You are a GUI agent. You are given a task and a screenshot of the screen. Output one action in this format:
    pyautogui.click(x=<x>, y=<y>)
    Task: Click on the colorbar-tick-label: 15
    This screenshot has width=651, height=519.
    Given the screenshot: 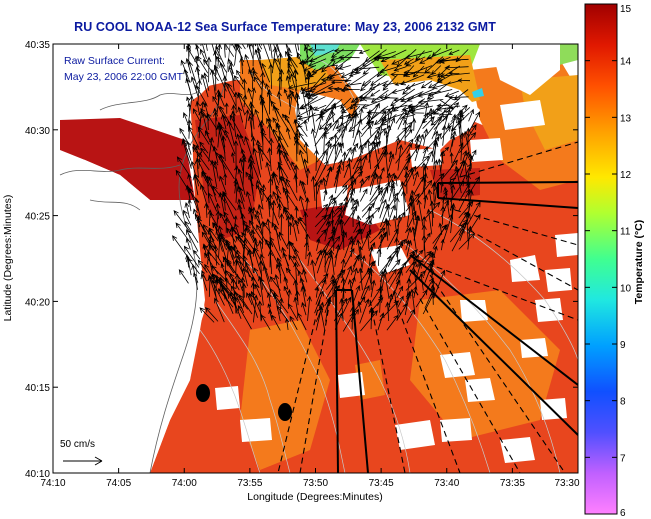 What is the action you would take?
    pyautogui.click(x=626, y=9)
    